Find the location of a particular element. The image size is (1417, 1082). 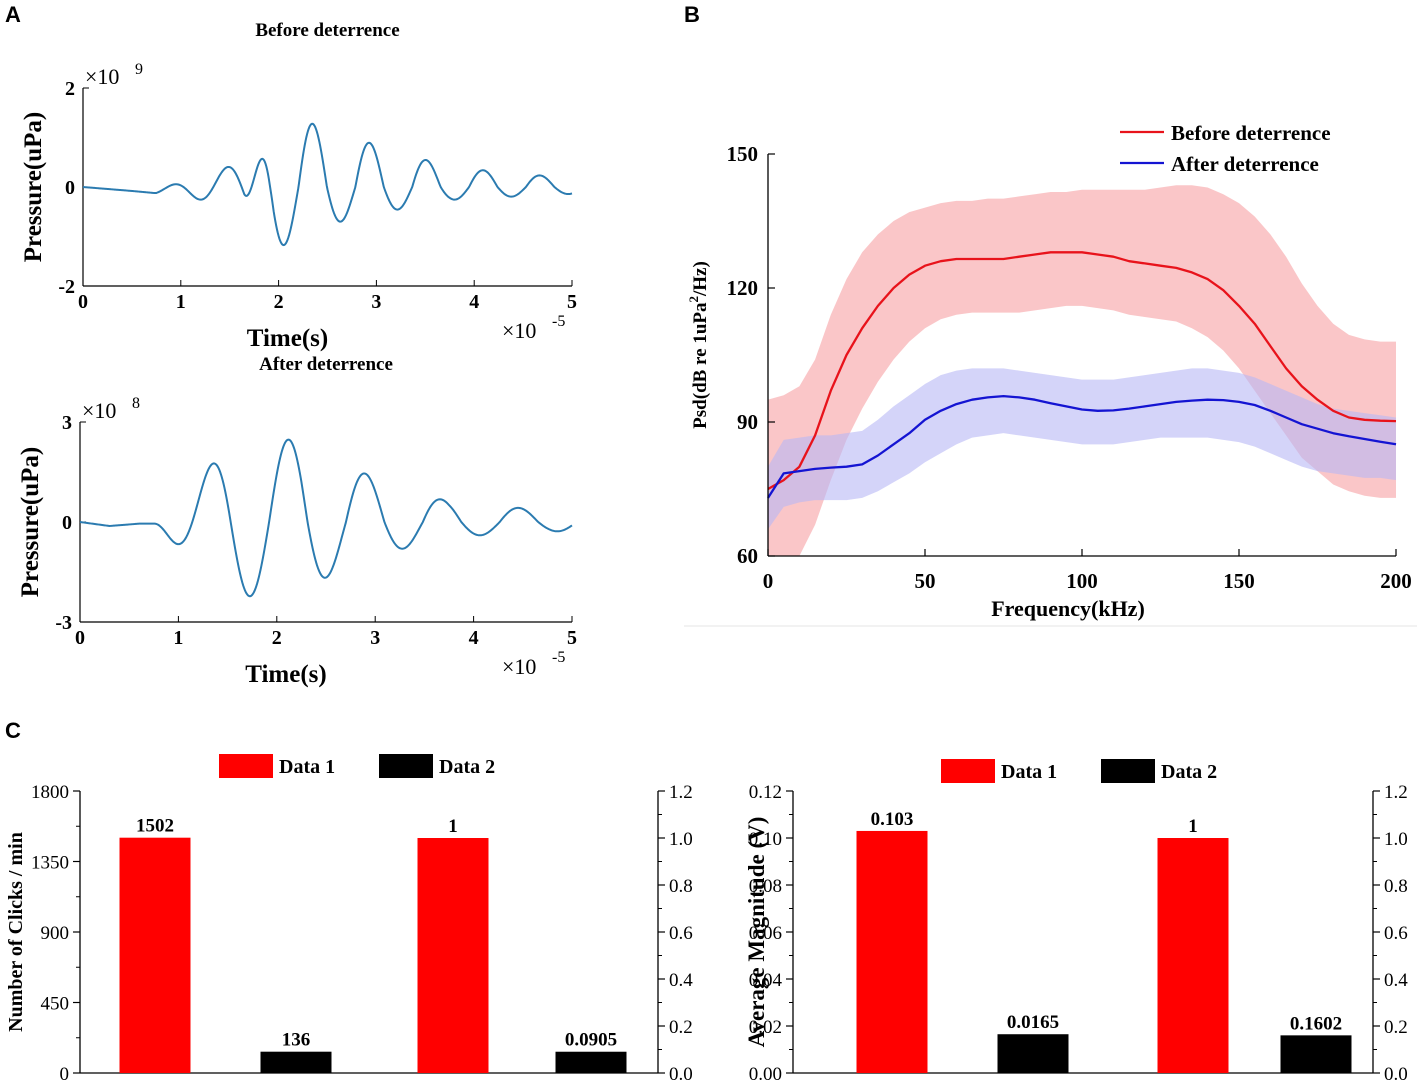

magnitude-right-tick-label: 0.0 is located at coordinates (1396, 1073).